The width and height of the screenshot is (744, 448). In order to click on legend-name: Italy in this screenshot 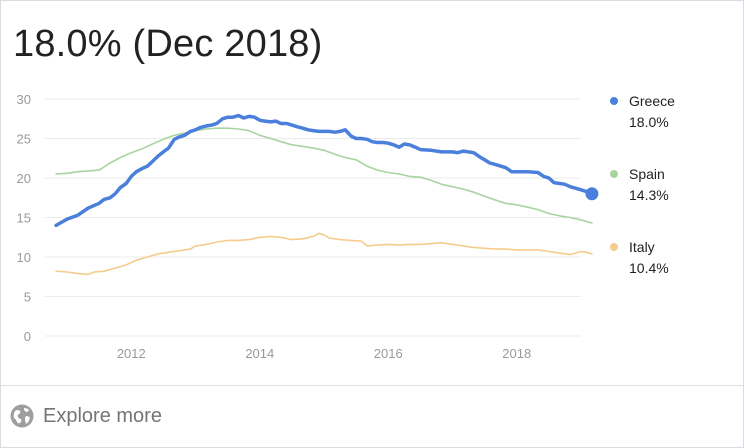, I will do `click(642, 247)`.